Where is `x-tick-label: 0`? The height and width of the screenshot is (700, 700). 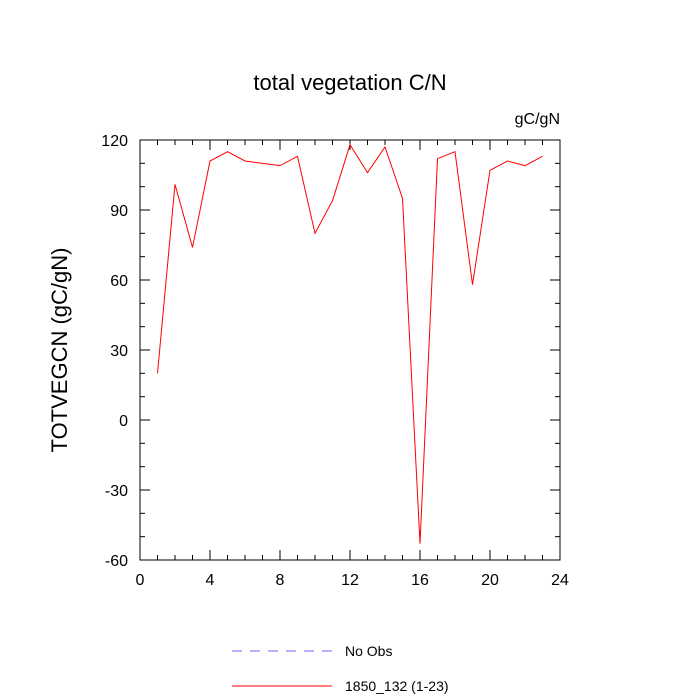 x-tick-label: 0 is located at coordinates (140, 580).